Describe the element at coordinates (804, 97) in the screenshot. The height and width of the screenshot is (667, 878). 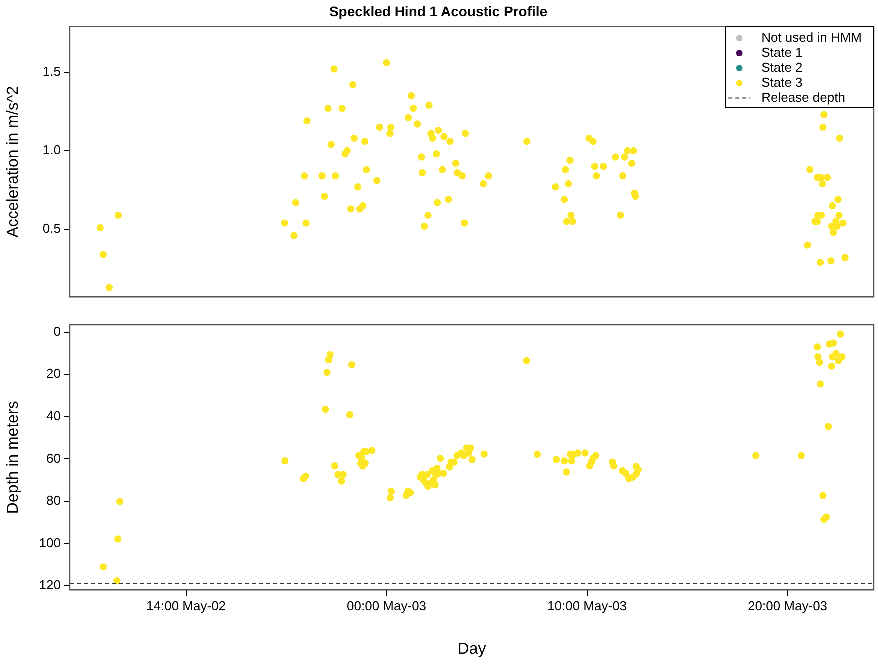
I see `text: Release depth` at that location.